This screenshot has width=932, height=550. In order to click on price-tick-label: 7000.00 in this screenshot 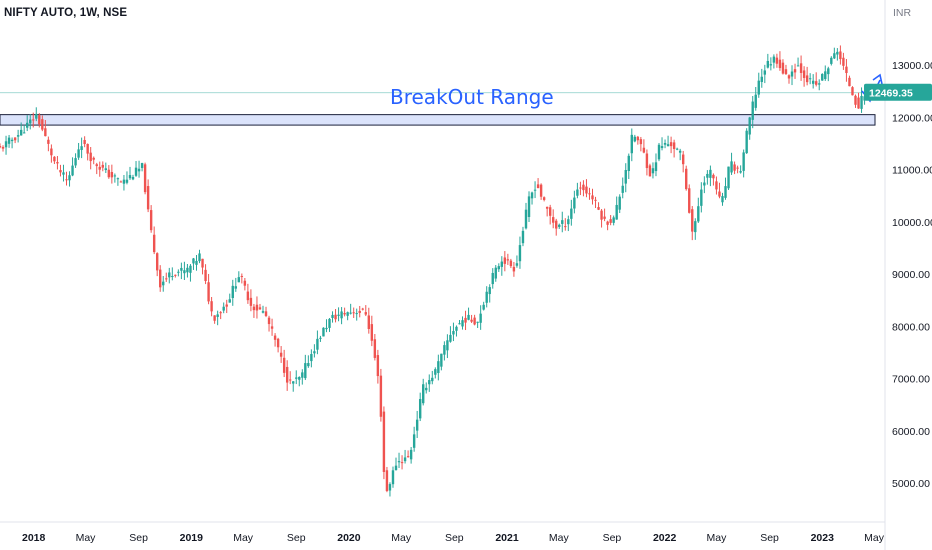, I will do `click(911, 380)`.